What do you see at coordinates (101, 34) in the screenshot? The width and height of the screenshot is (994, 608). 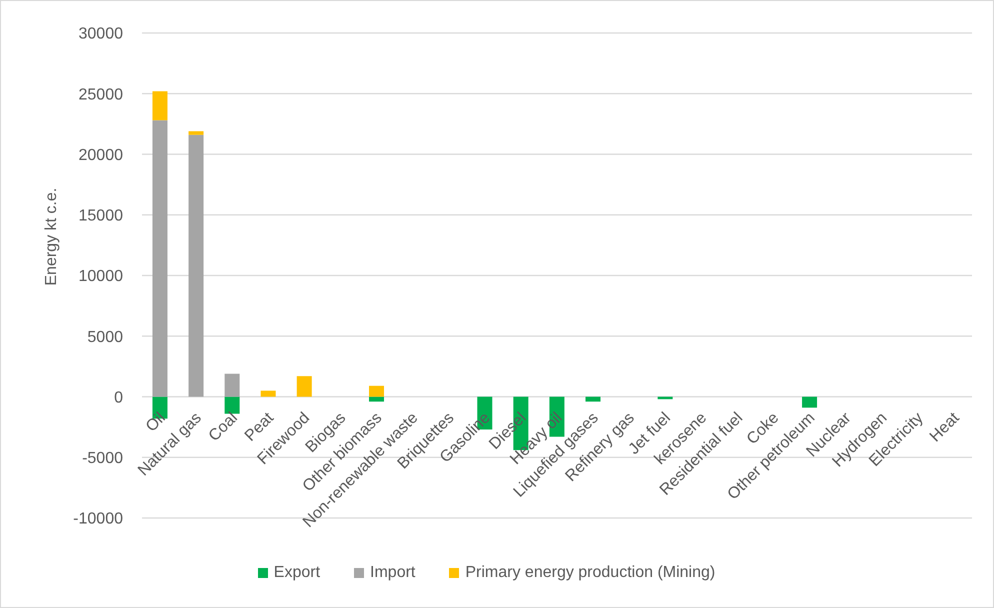 I see `y-tick-label: 30000` at bounding box center [101, 34].